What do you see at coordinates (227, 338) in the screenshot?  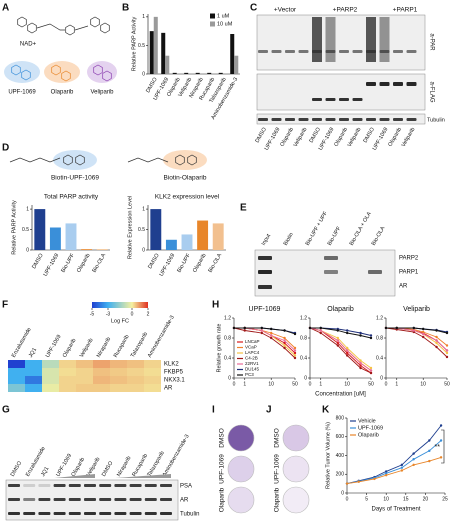 I see `y-tick-label: 0.8` at bounding box center [227, 338].